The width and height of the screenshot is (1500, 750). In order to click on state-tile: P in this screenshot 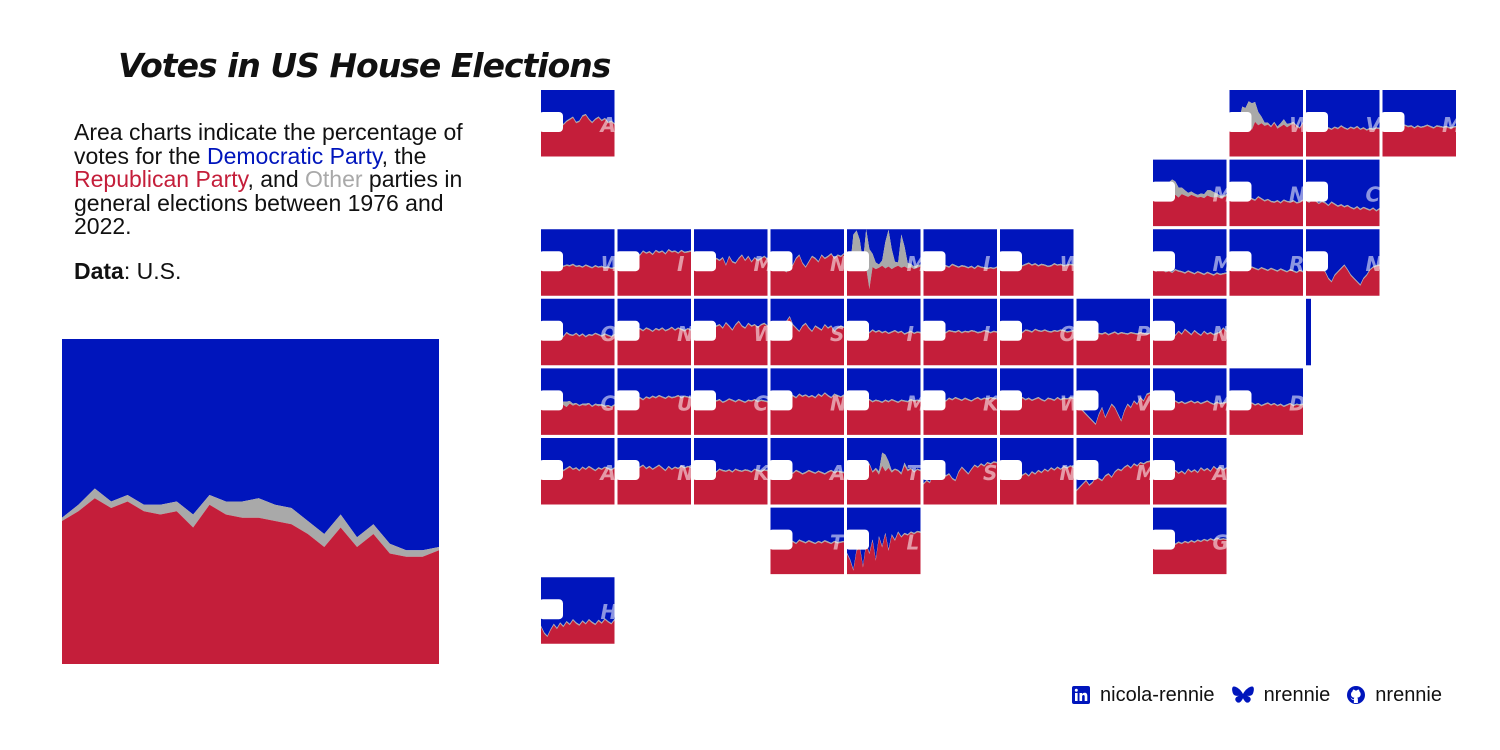, I will do `click(1112, 332)`.